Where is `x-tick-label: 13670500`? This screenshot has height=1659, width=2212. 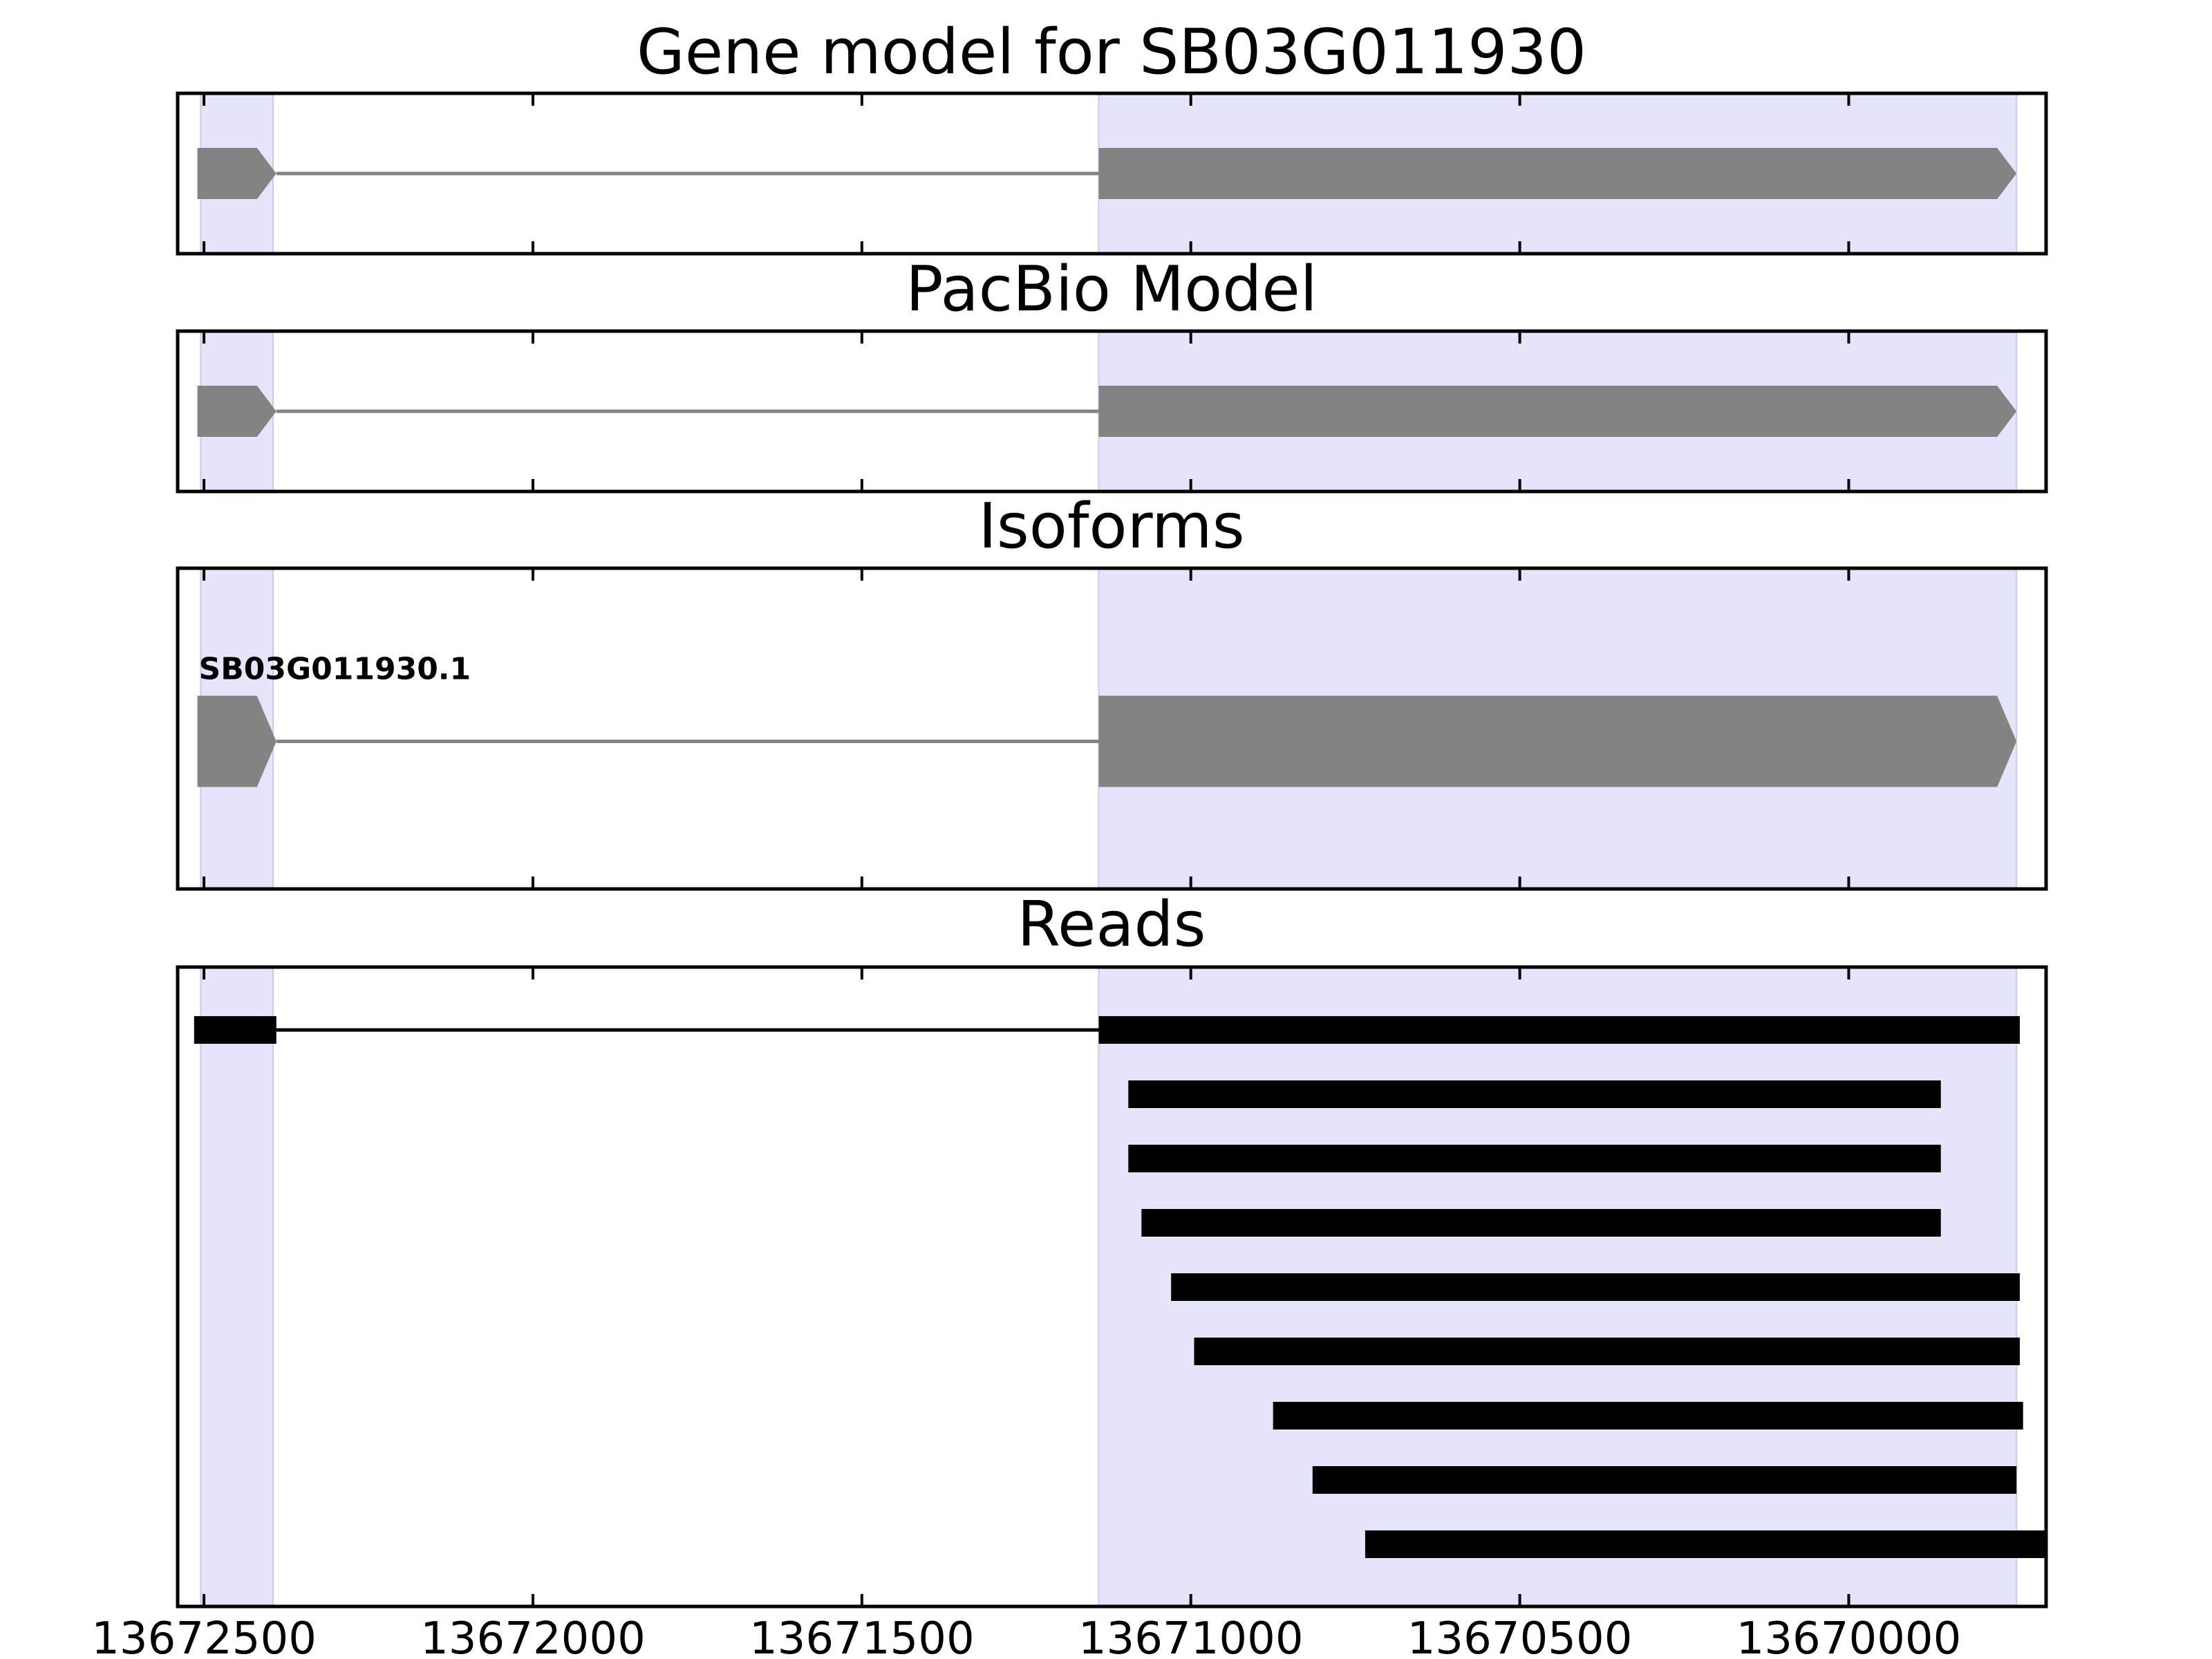
x-tick-label: 13670500 is located at coordinates (1520, 1636).